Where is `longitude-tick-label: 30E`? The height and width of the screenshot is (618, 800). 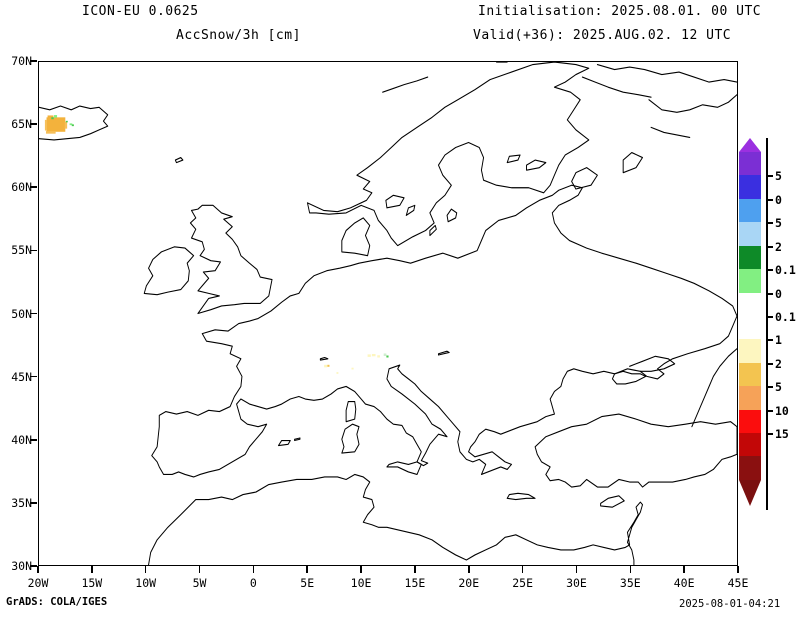
longitude-tick-label: 30E is located at coordinates (576, 583).